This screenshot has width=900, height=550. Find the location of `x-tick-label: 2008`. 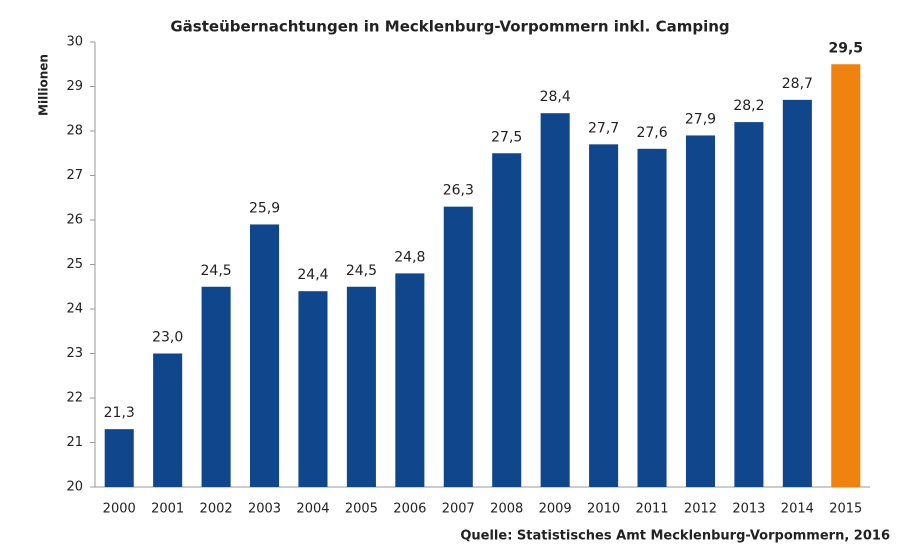

x-tick-label: 2008 is located at coordinates (506, 509).